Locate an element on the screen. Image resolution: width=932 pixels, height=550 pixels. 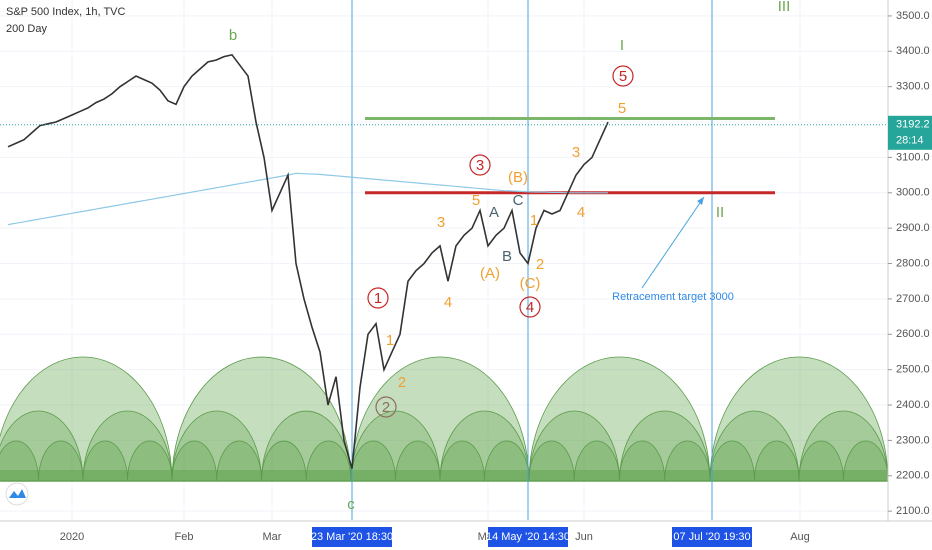
wave-label: B is located at coordinates (507, 256).